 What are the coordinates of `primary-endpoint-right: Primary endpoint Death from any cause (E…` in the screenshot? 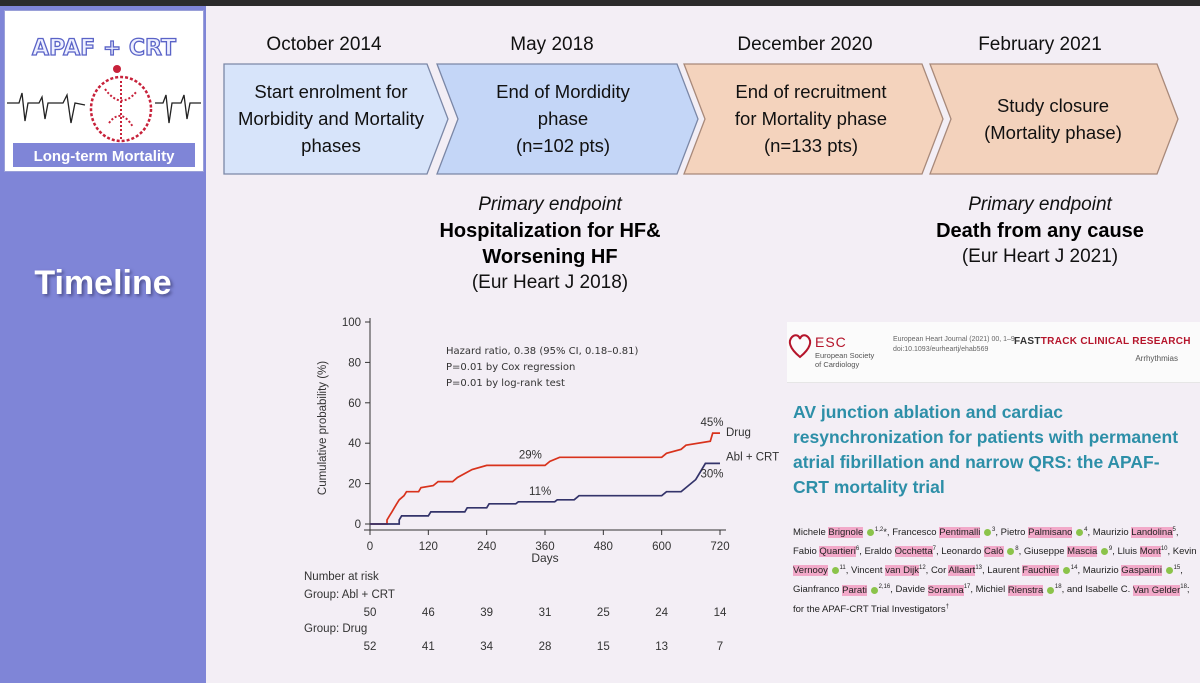 It's located at (1040, 231).